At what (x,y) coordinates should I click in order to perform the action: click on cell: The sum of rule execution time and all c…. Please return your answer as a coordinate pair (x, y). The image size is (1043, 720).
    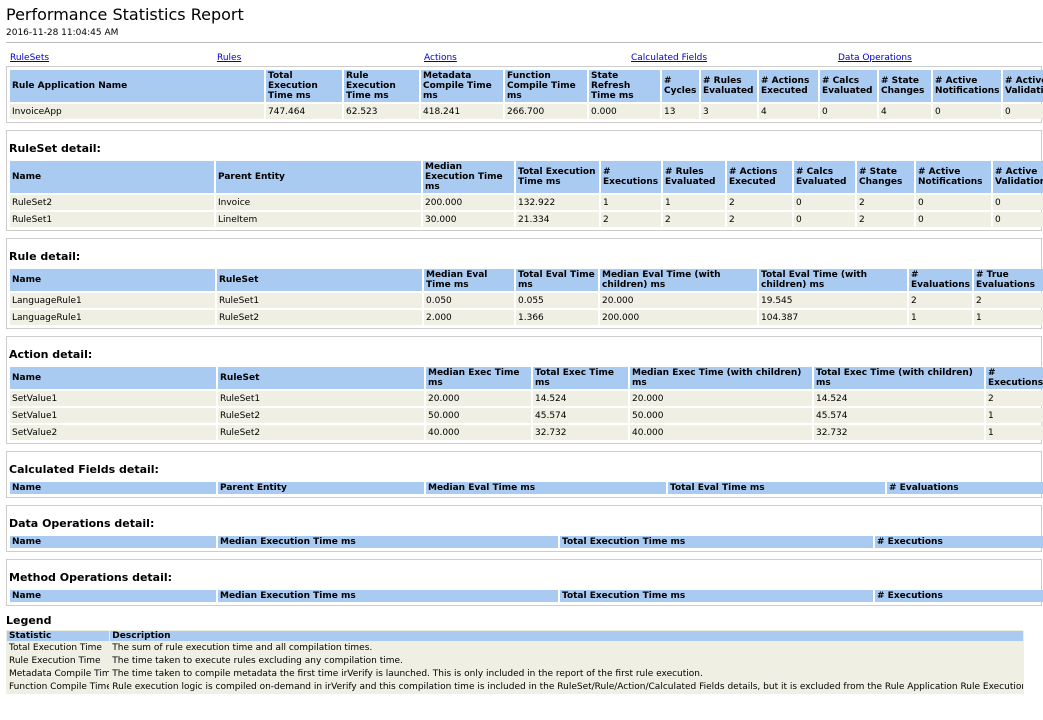
    Looking at the image, I should click on (566, 648).